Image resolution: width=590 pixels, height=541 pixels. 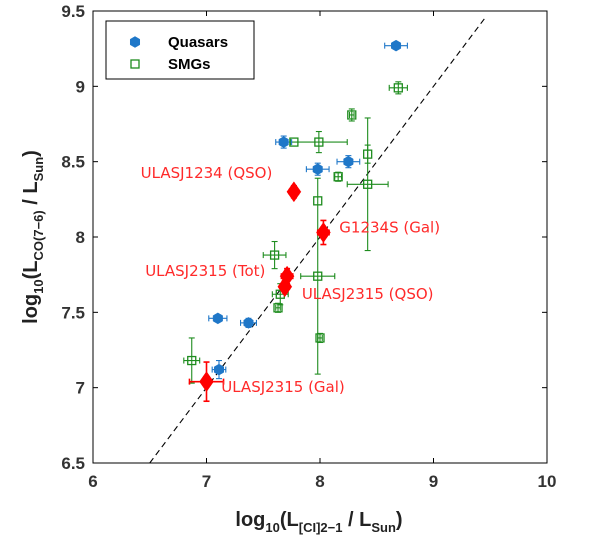 I want to click on x-axis-title-mid: (L, so click(x=289, y=520).